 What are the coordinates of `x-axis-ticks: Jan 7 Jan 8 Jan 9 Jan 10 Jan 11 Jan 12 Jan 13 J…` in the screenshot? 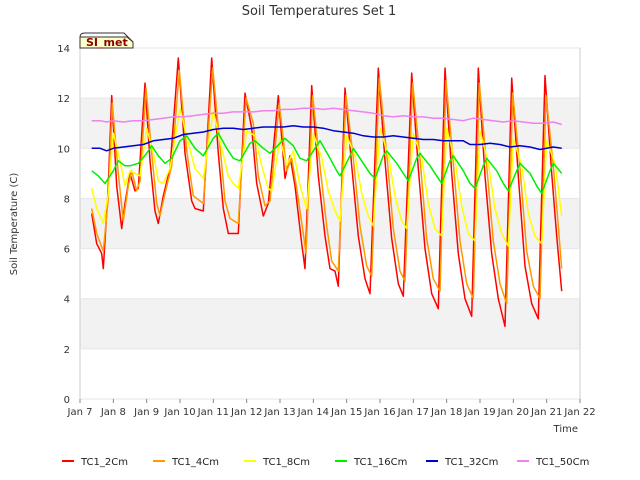 It's located at (331, 408).